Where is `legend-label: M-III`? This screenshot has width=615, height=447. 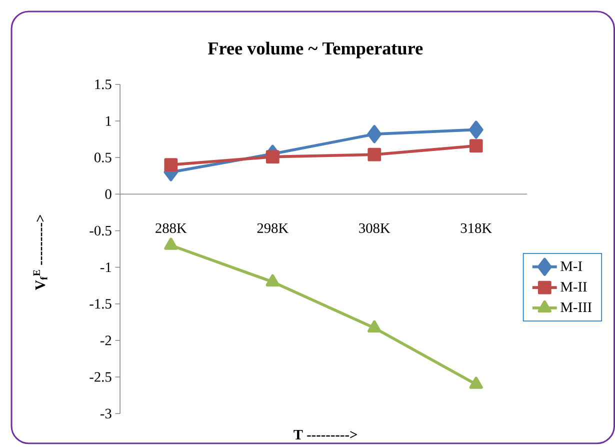
legend-label: M-III is located at coordinates (576, 307).